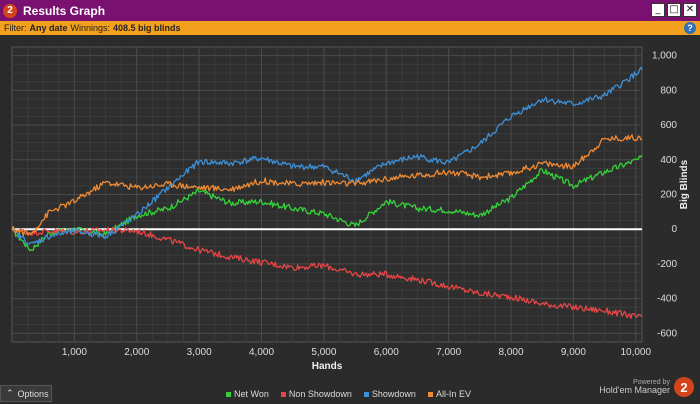 Image resolution: width=700 pixels, height=404 pixels. Describe the element at coordinates (15, 28) in the screenshot. I see `filter-label: Filter:` at that location.